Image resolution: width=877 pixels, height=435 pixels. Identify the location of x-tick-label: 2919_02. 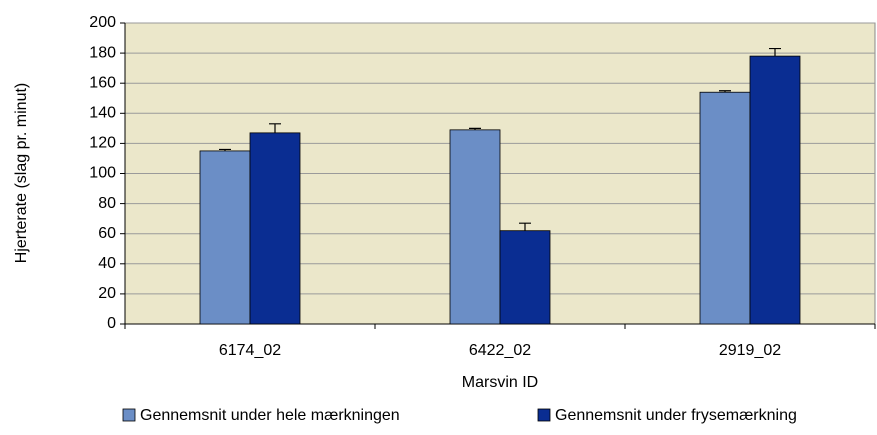
(750, 350).